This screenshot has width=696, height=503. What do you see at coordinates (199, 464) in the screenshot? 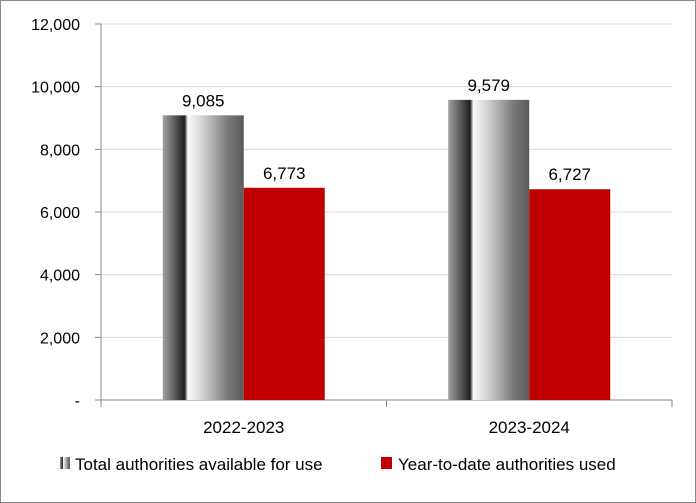
I see `legend-label-total: Total authorities available for use` at bounding box center [199, 464].